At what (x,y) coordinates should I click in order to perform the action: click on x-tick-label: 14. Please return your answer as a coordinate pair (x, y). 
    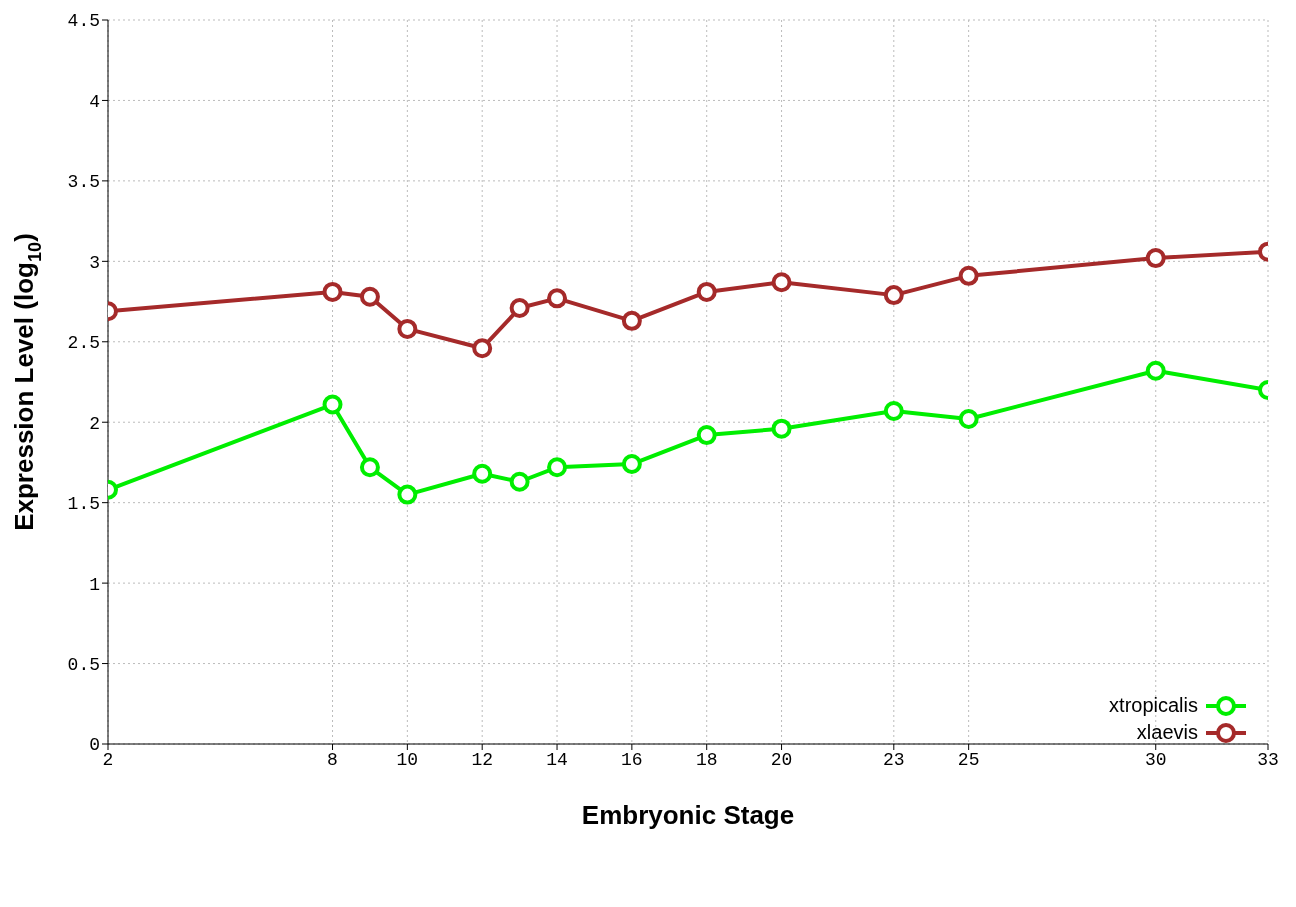
    Looking at the image, I should click on (557, 759).